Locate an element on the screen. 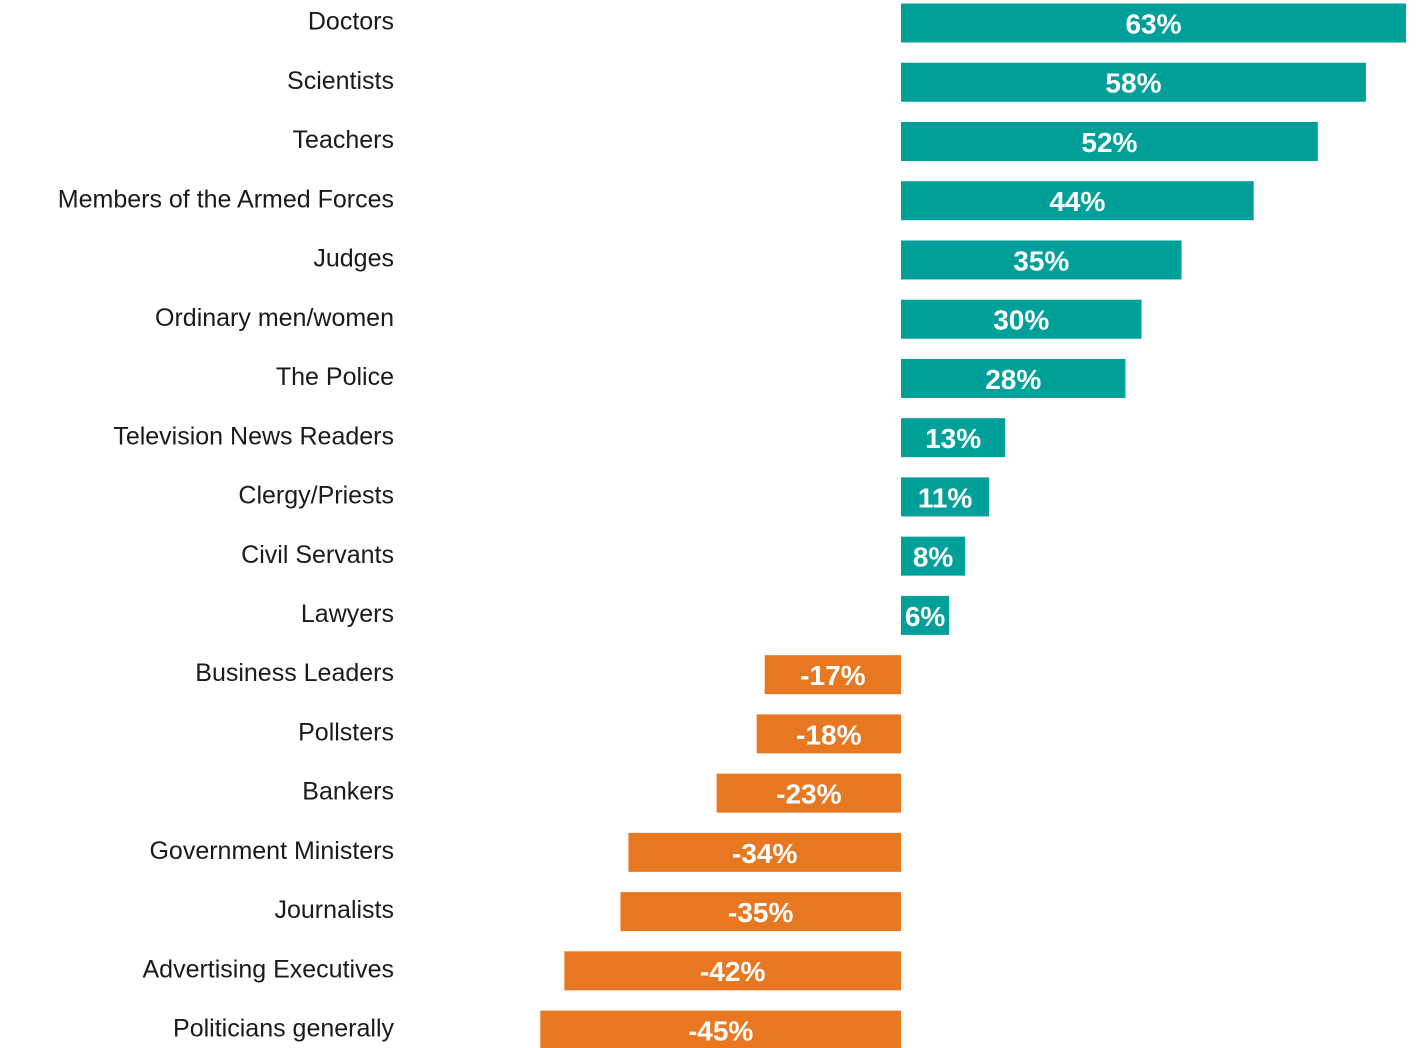 This screenshot has height=1048, width=1417. category-label: Civil Servants is located at coordinates (317, 555).